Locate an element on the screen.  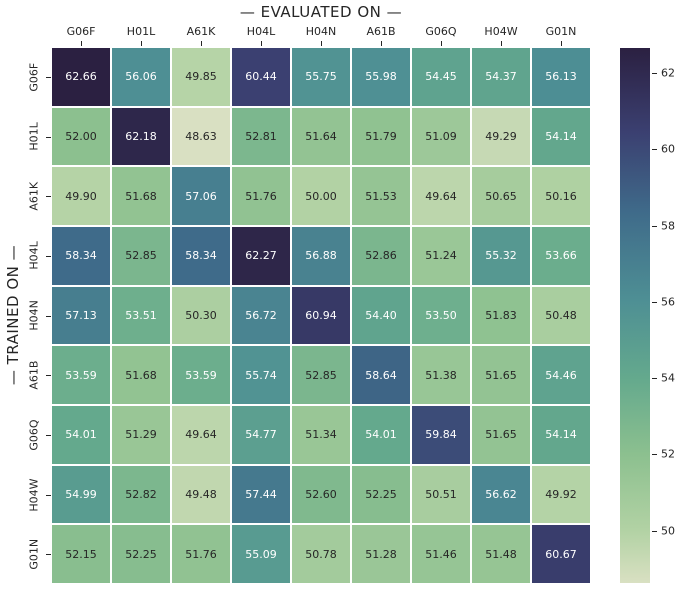
x-tick-label: A61B is located at coordinates (381, 31).